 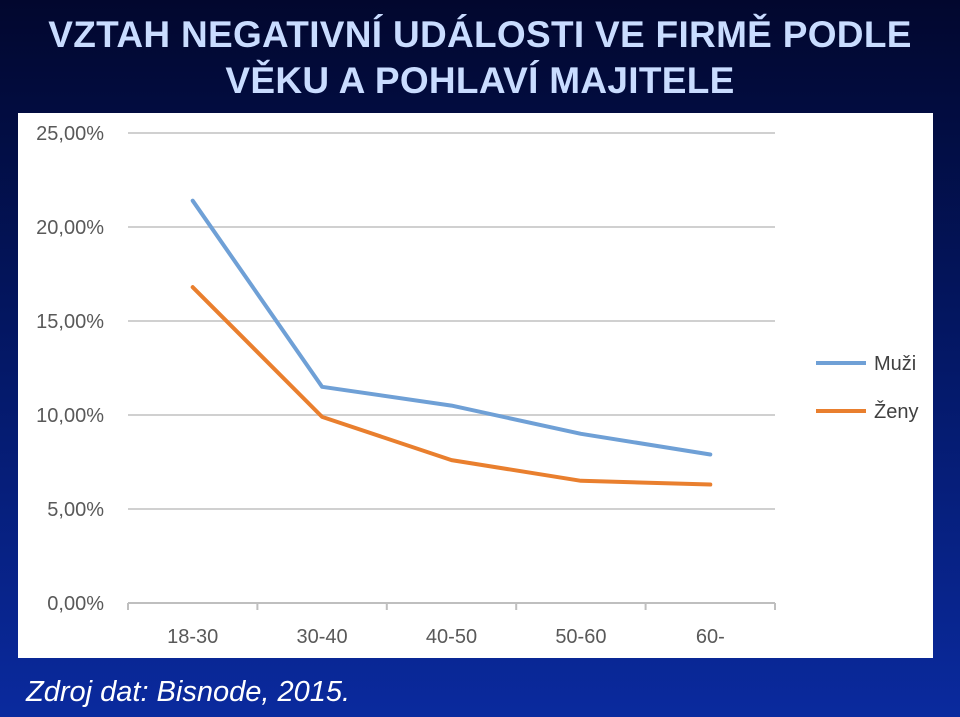 What do you see at coordinates (895, 364) in the screenshot?
I see `legend-label: Muži` at bounding box center [895, 364].